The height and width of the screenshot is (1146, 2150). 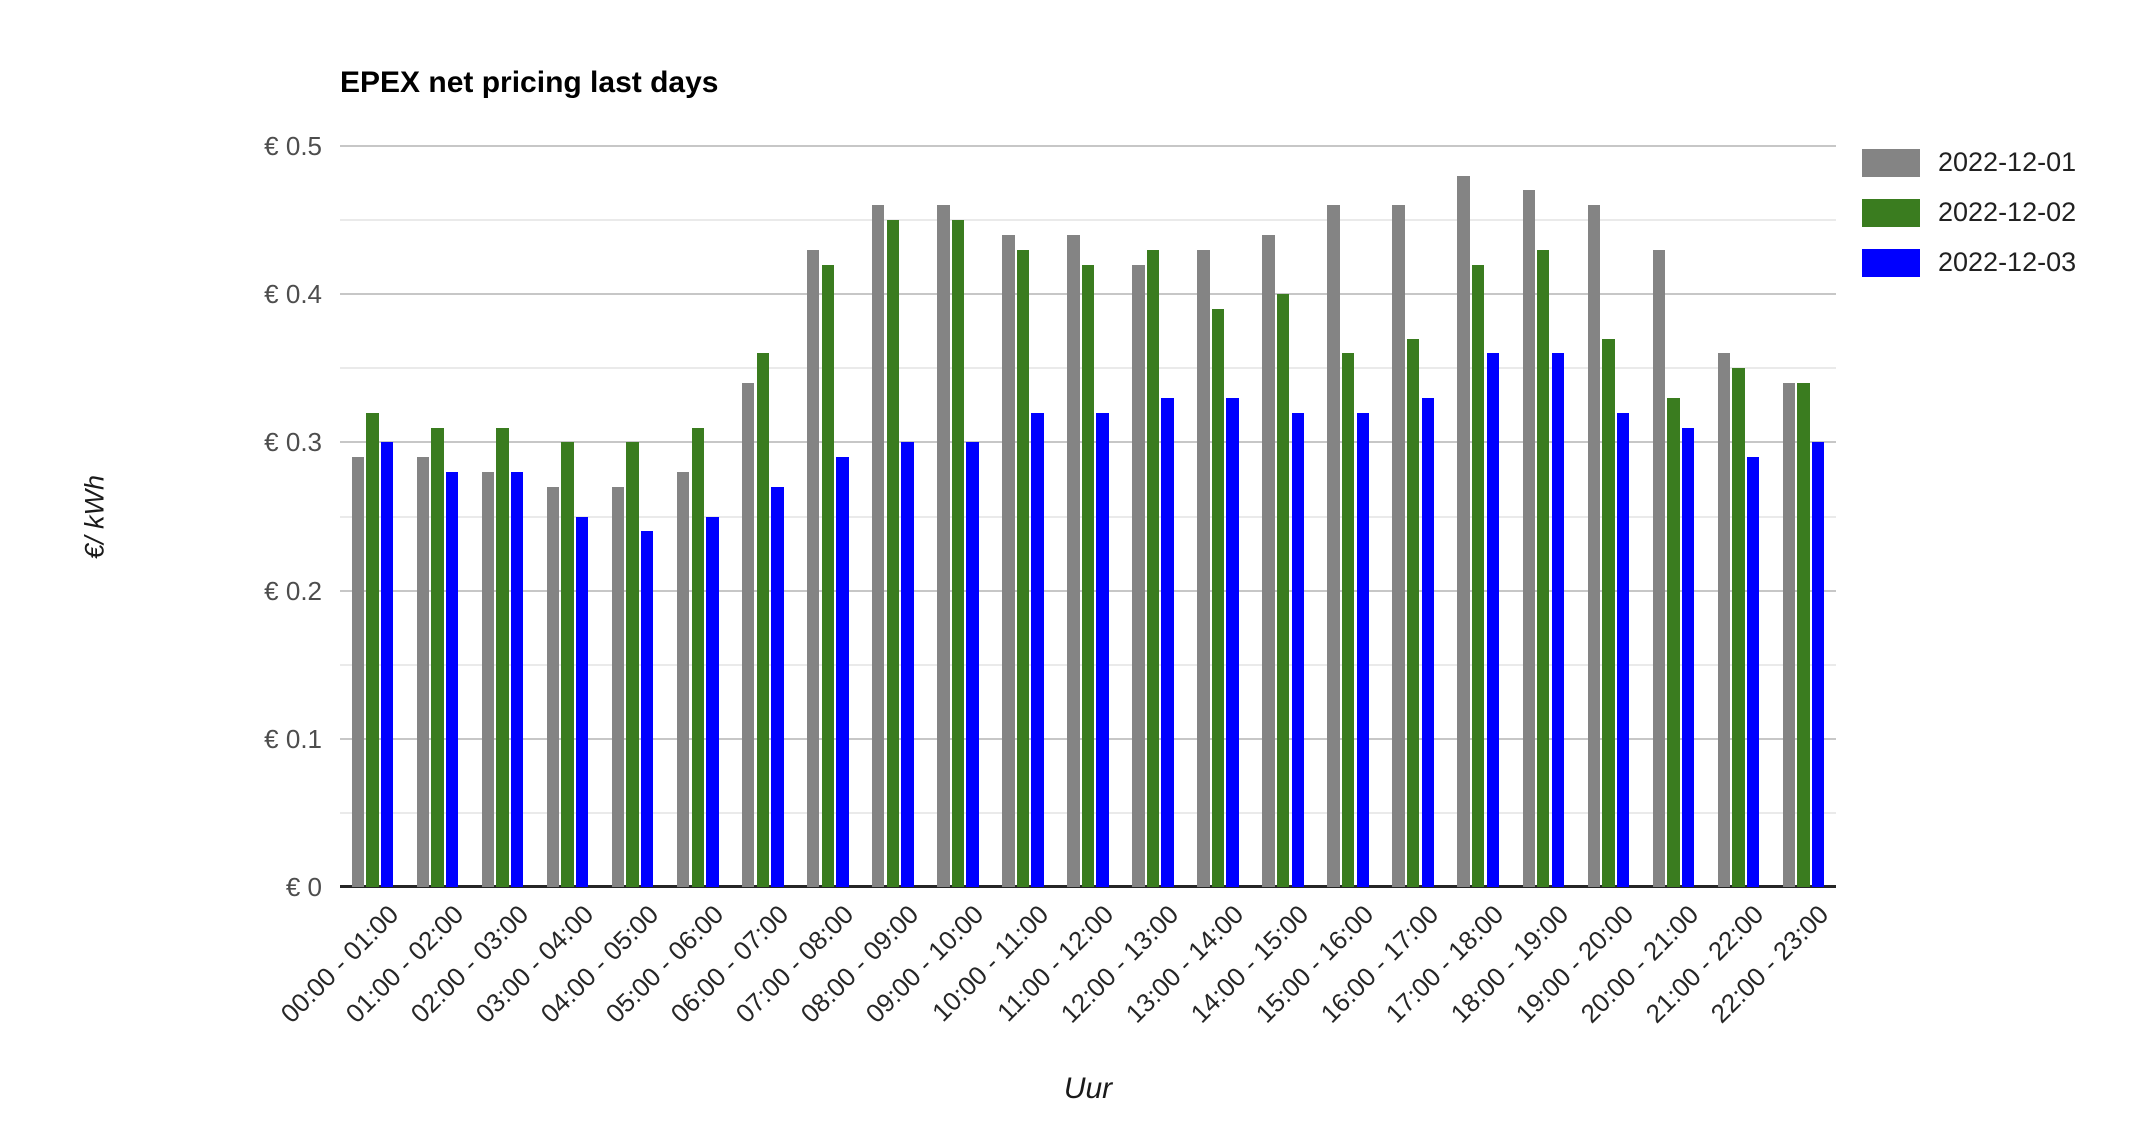 I want to click on bar-2022-12-02-09:00 - 10:00, so click(x=958, y=553).